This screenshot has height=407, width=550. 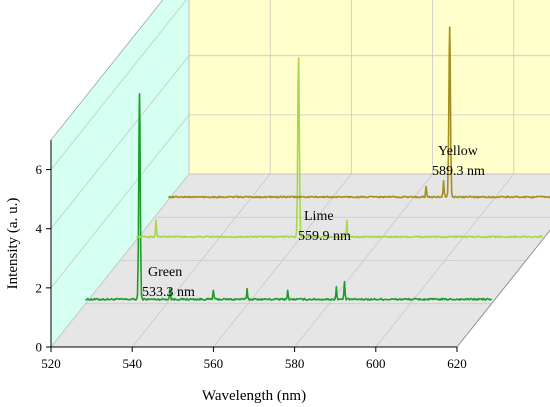 What do you see at coordinates (165, 272) in the screenshot?
I see `peak-label: Green` at bounding box center [165, 272].